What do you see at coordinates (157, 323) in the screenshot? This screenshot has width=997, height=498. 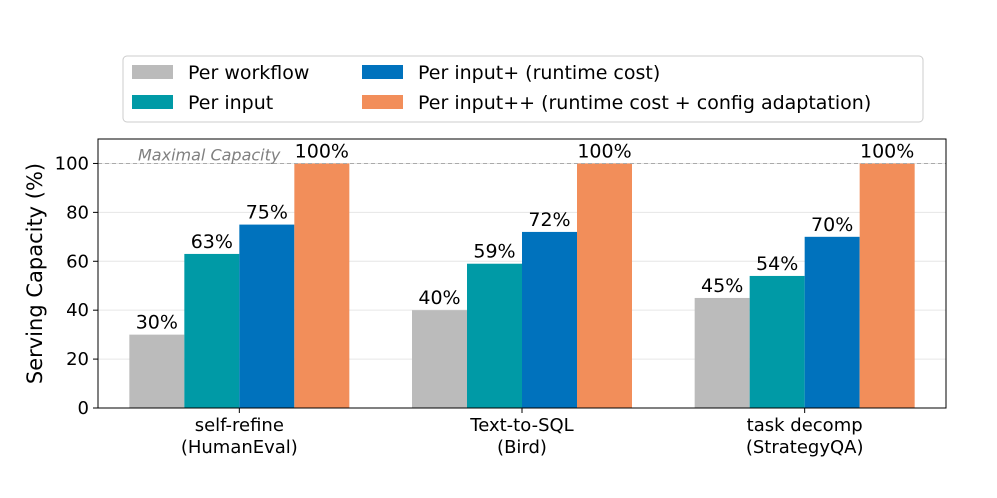 I see `data-label: 30%` at bounding box center [157, 323].